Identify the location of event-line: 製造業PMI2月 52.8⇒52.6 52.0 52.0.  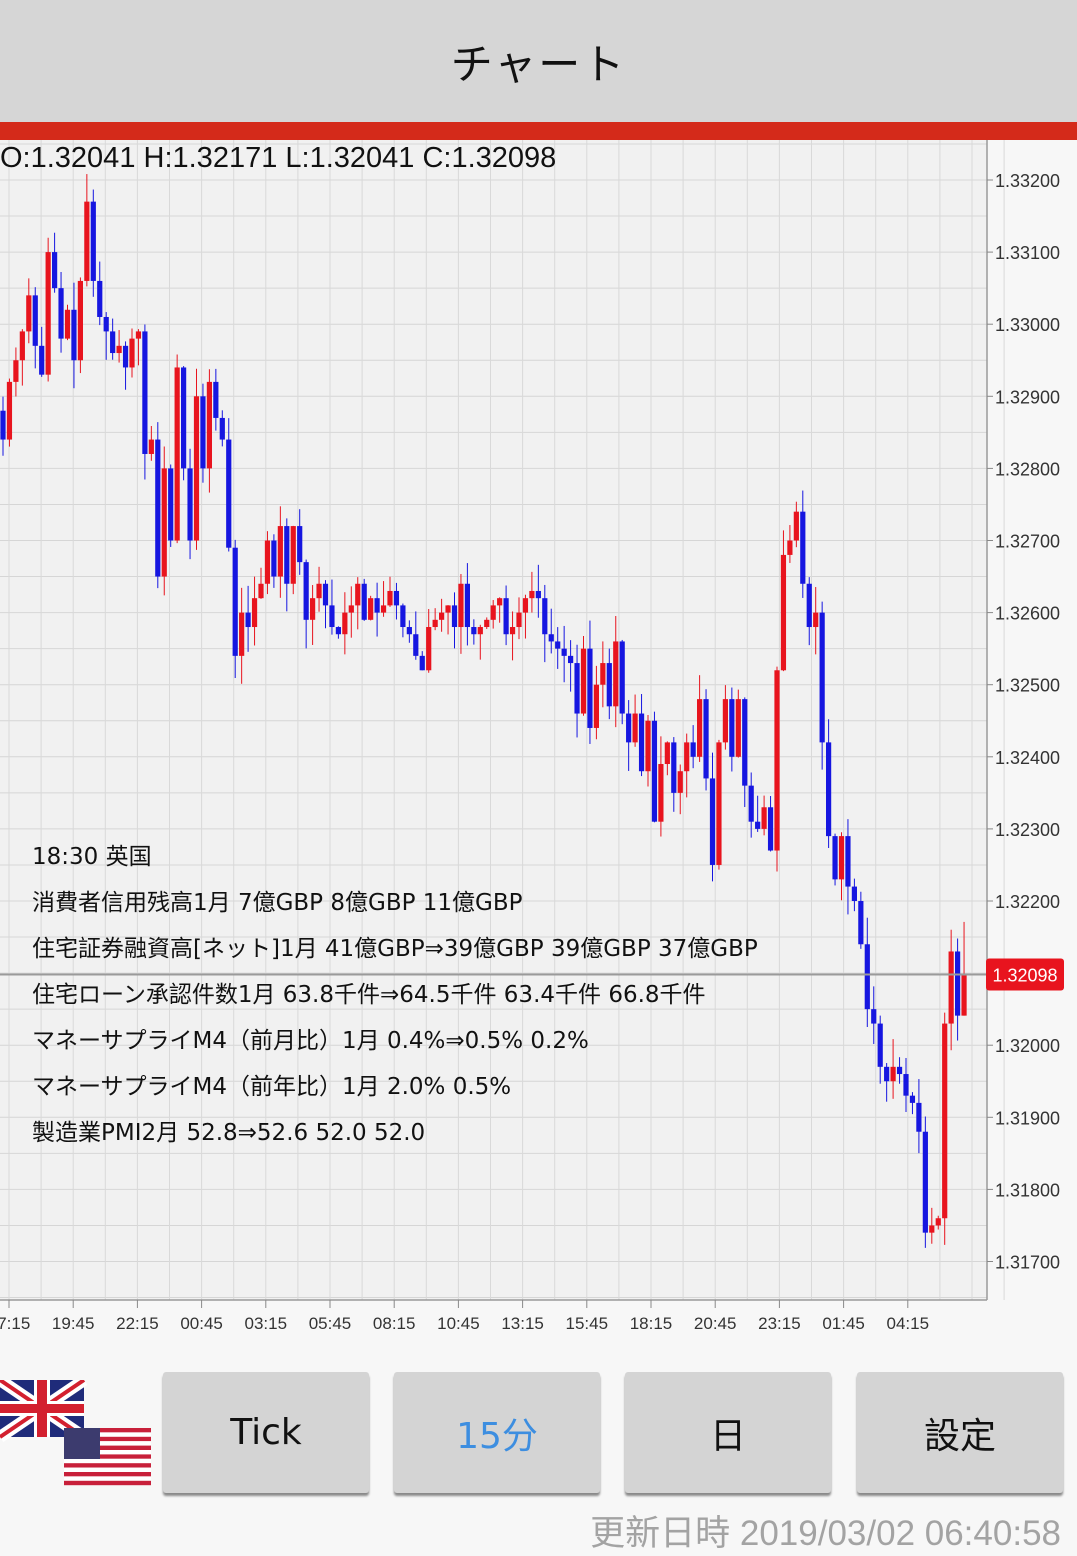
(229, 1133).